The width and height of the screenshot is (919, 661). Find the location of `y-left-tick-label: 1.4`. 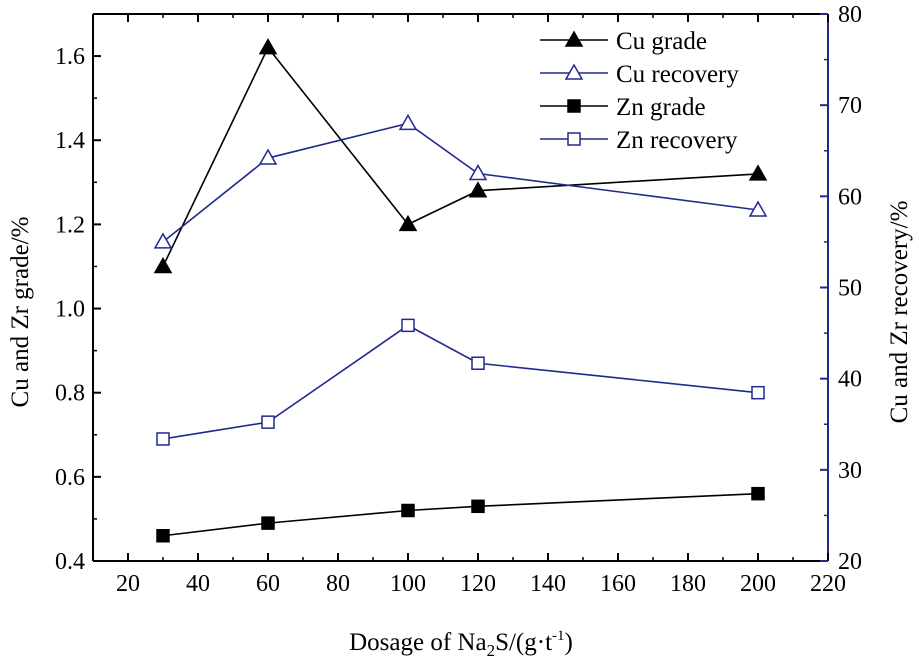

y-left-tick-label: 1.4 is located at coordinates (70, 141).